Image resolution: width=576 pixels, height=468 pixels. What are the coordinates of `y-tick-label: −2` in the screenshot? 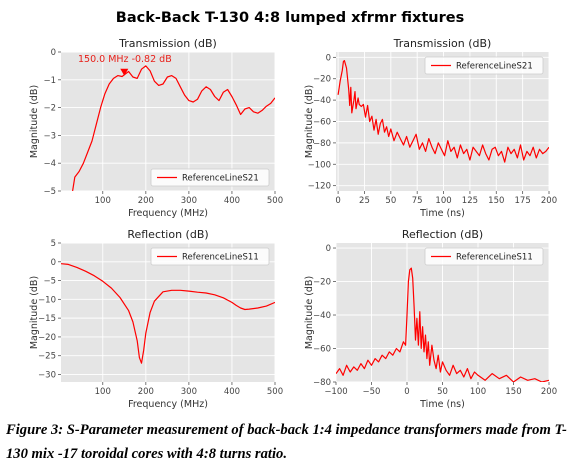 It's located at (49, 109).